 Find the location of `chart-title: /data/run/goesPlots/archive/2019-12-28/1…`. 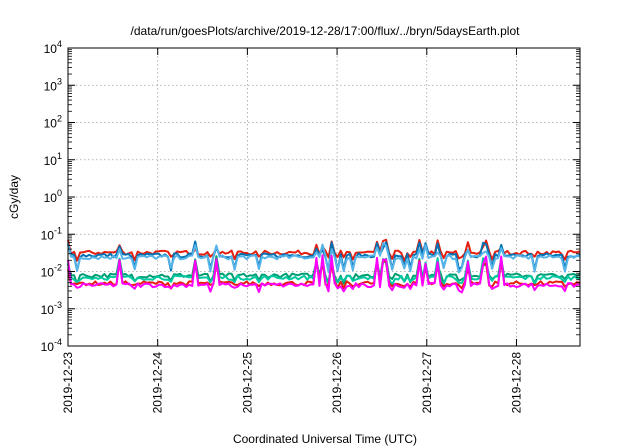

chart-title: /data/run/goesPlots/archive/2019-12-28/1… is located at coordinates (326, 31).